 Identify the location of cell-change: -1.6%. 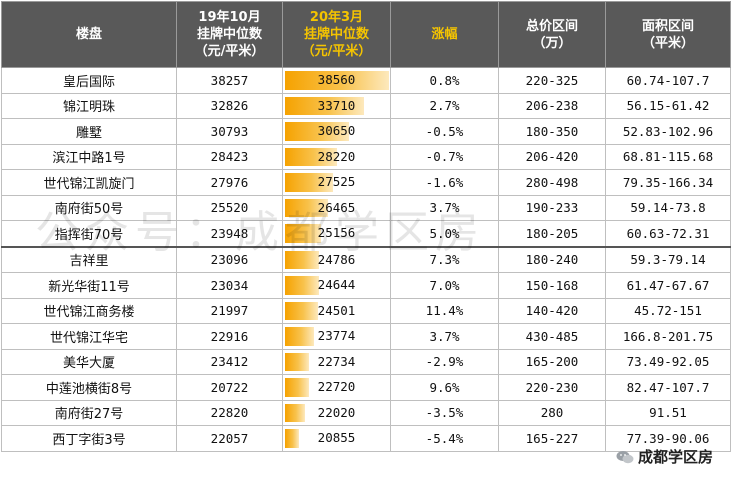
(444, 182).